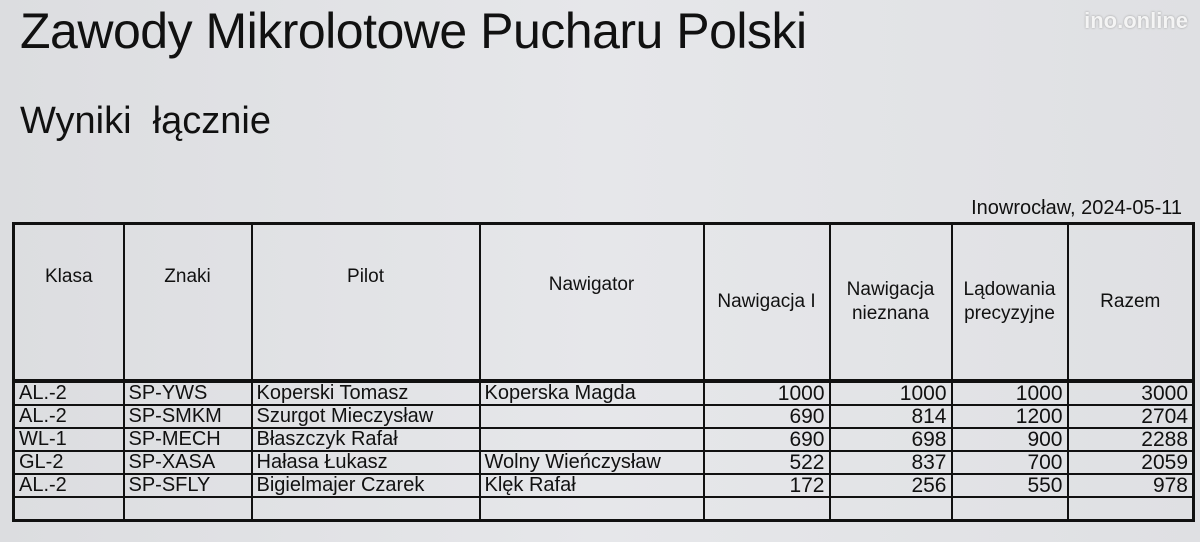 The image size is (1200, 542). What do you see at coordinates (890, 439) in the screenshot?
I see `cell-nawigacja-nieznana: 698` at bounding box center [890, 439].